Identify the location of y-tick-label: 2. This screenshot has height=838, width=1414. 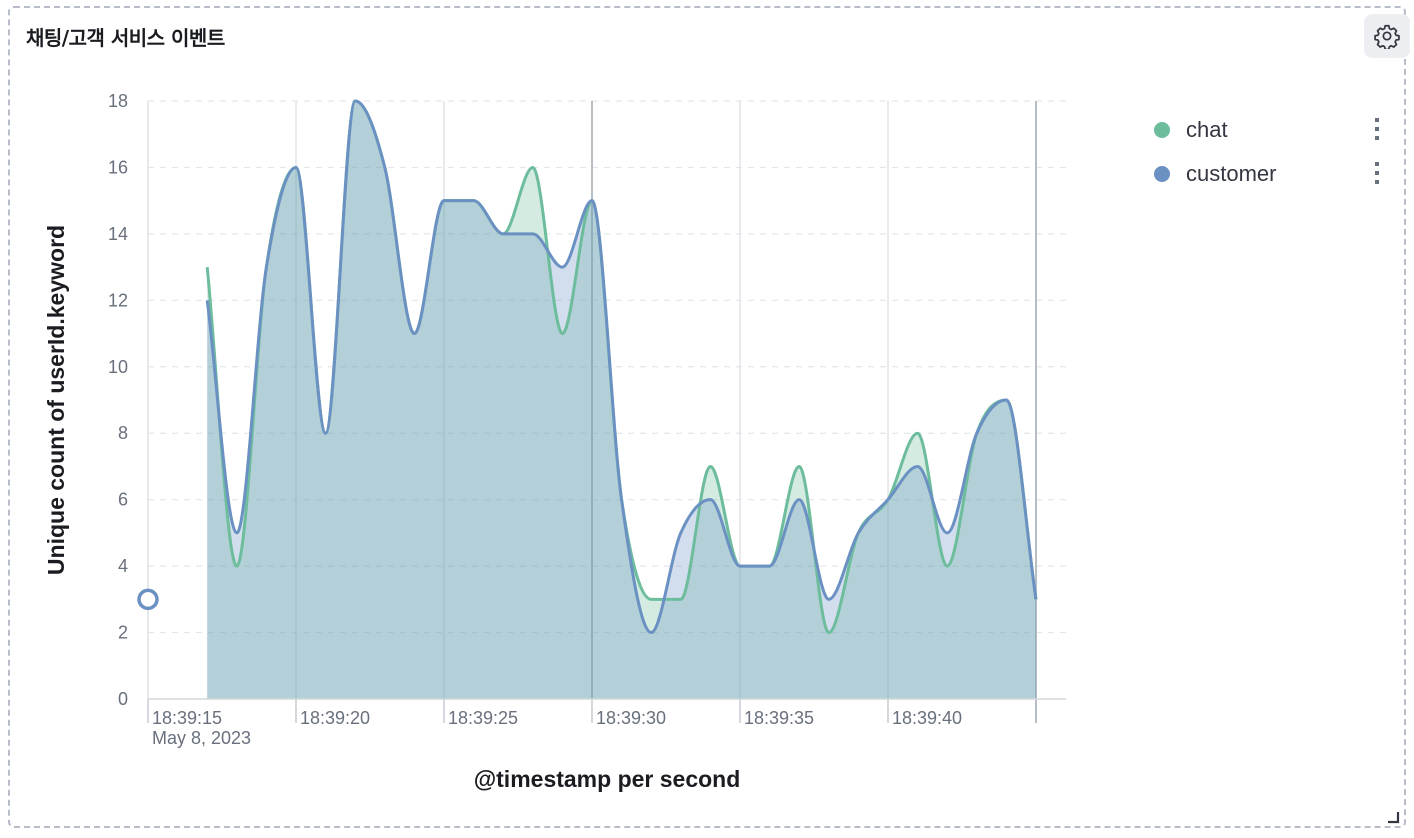
(123, 633).